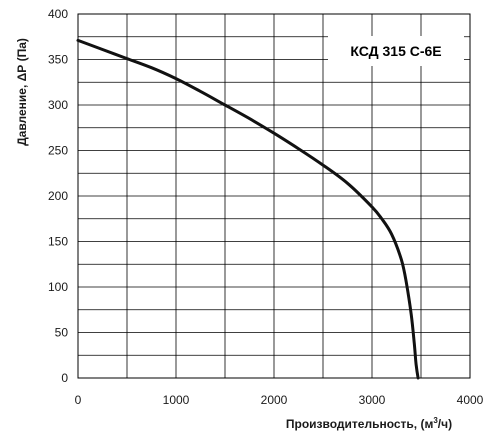 This screenshot has width=495, height=443. Describe the element at coordinates (435, 420) in the screenshot. I see `x-axis-title-sup: 3` at that location.